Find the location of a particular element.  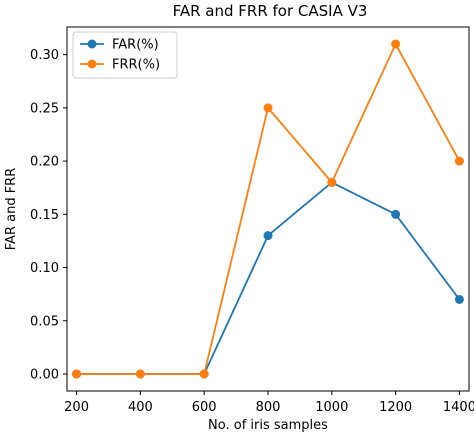

y-tick-label: 0.25 is located at coordinates (44, 108).